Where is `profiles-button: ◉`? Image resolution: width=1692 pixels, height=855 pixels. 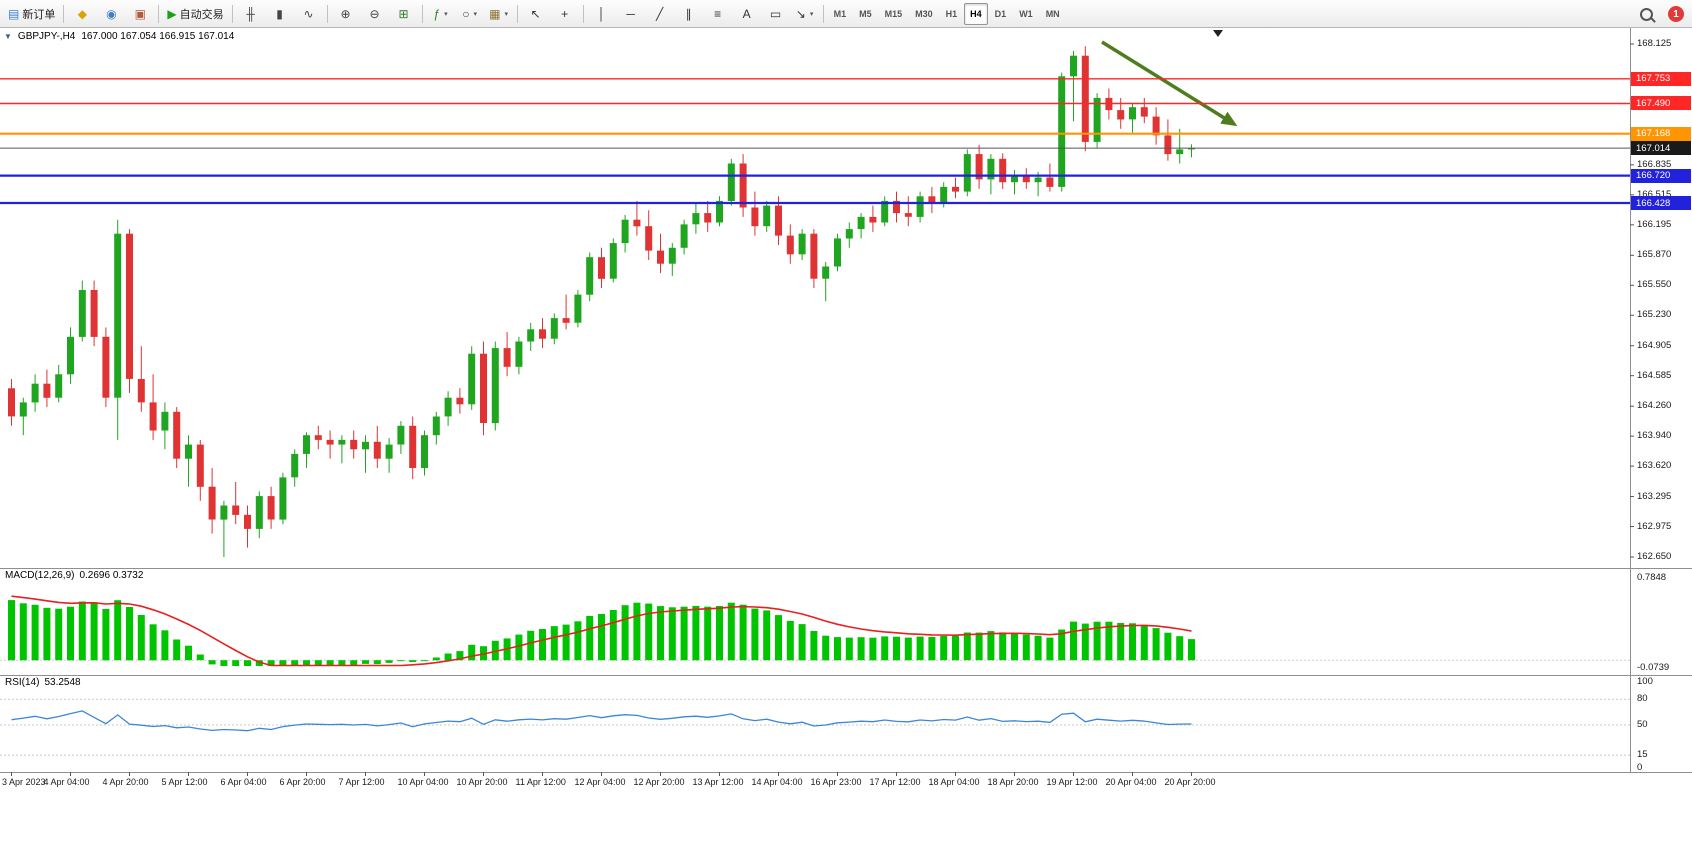
profiles-button: ◉ is located at coordinates (111, 14).